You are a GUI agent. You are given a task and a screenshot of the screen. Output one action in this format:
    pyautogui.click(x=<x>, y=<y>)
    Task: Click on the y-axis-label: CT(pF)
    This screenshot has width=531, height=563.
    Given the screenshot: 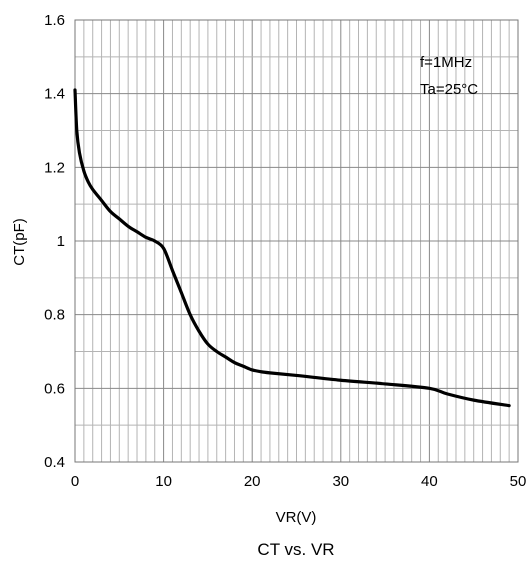 What is the action you would take?
    pyautogui.click(x=19, y=242)
    